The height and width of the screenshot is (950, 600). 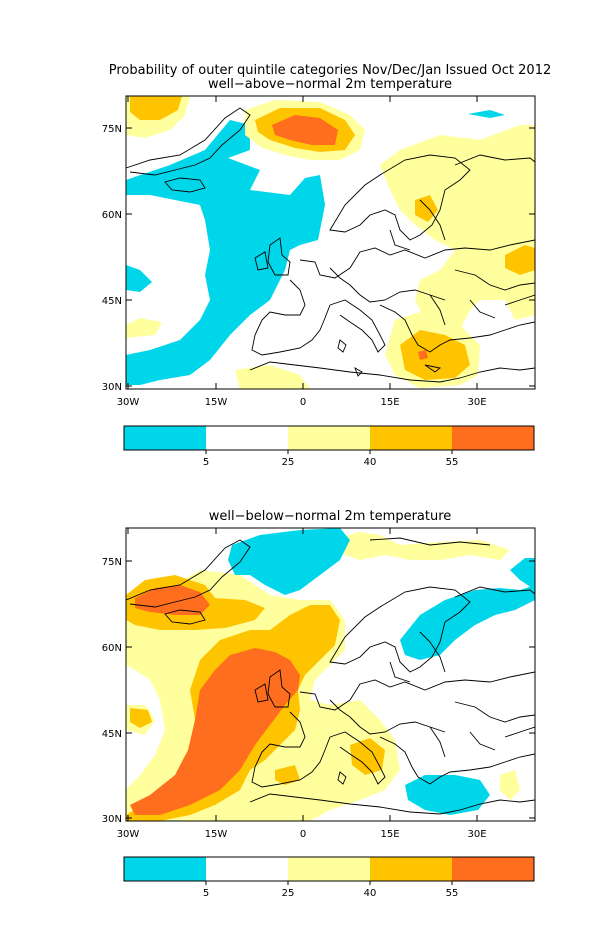 What do you see at coordinates (289, 561) in the screenshot?
I see `below-cyan-north` at bounding box center [289, 561].